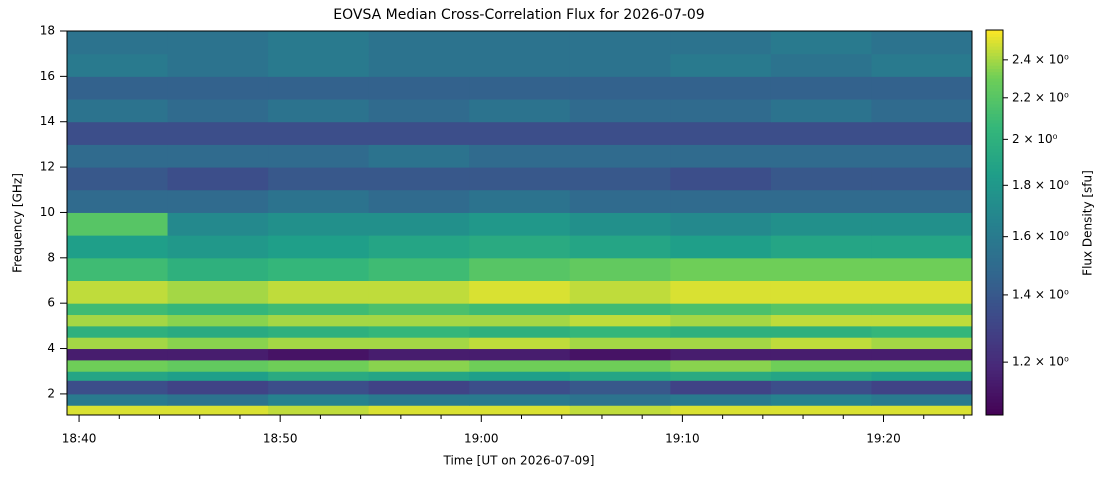  I want to click on x-tick-label: 19:00, so click(481, 439).